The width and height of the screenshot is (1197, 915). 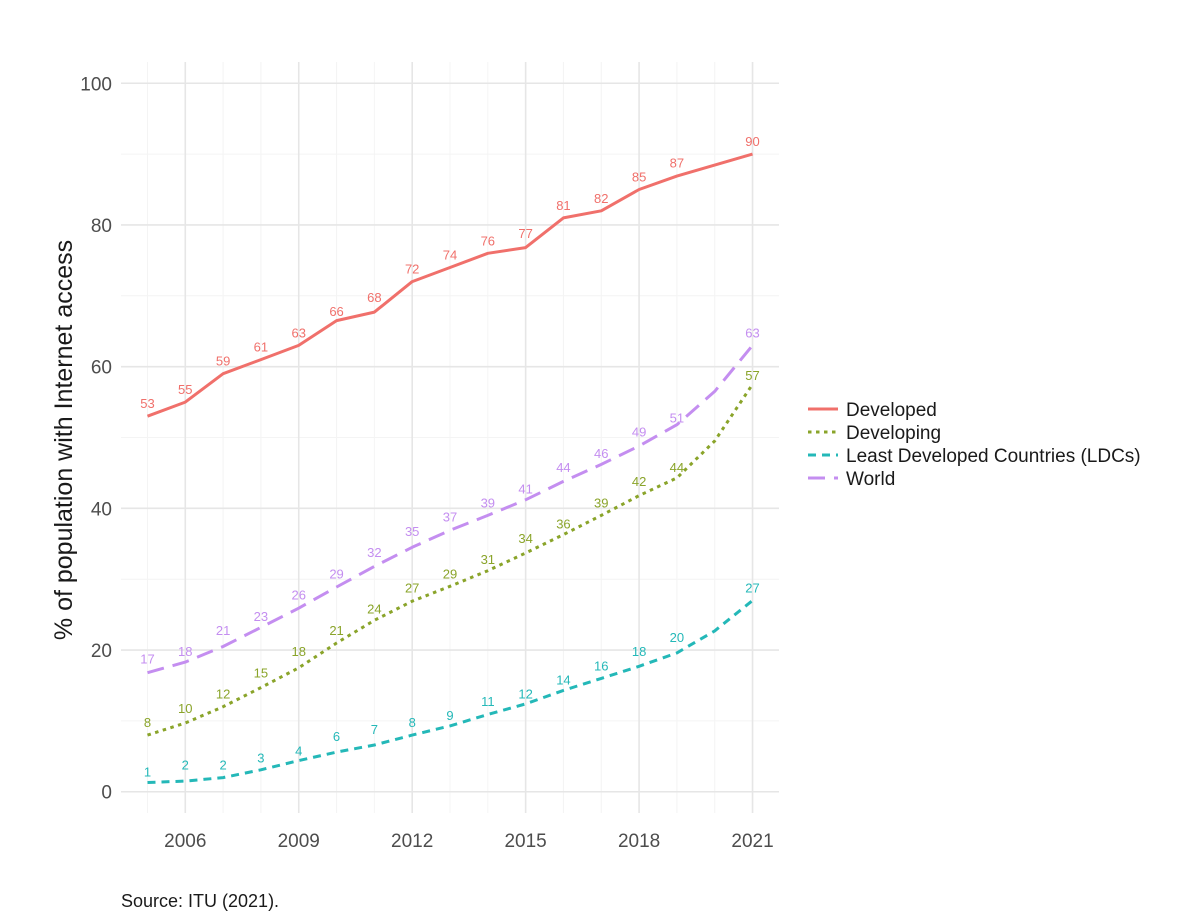 I want to click on data-label-developing: 39, so click(x=601, y=502).